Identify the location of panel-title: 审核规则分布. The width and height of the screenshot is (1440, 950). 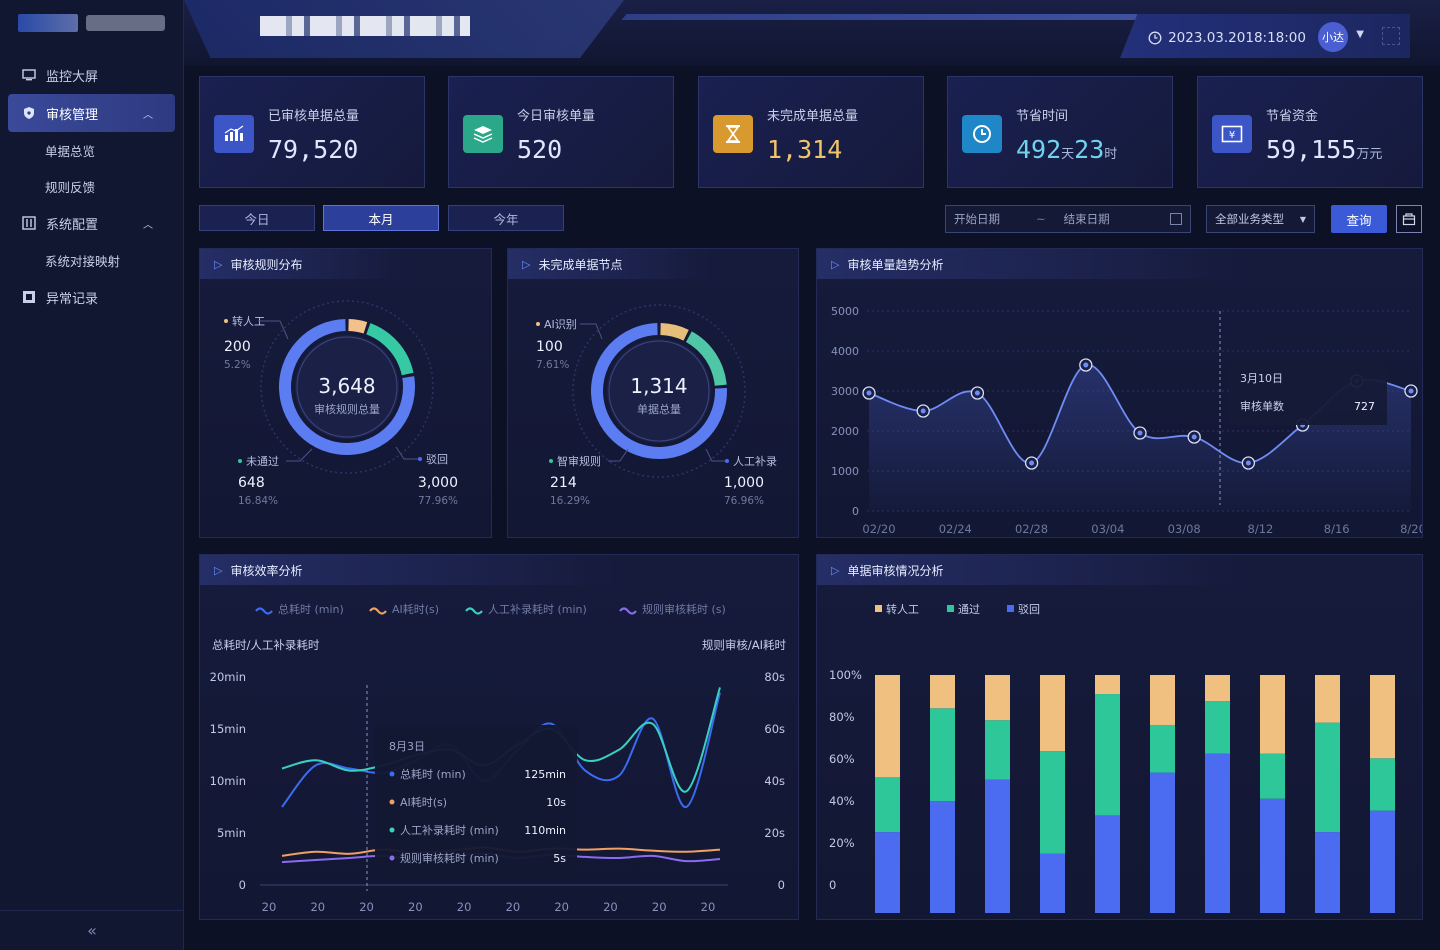
(266, 264).